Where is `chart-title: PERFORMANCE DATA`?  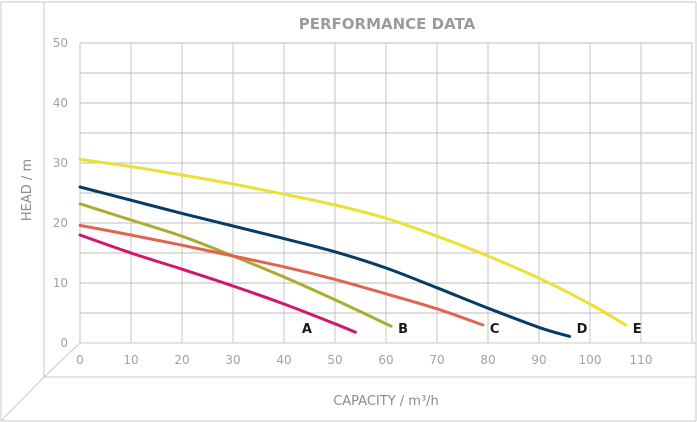
chart-title: PERFORMANCE DATA is located at coordinates (387, 24).